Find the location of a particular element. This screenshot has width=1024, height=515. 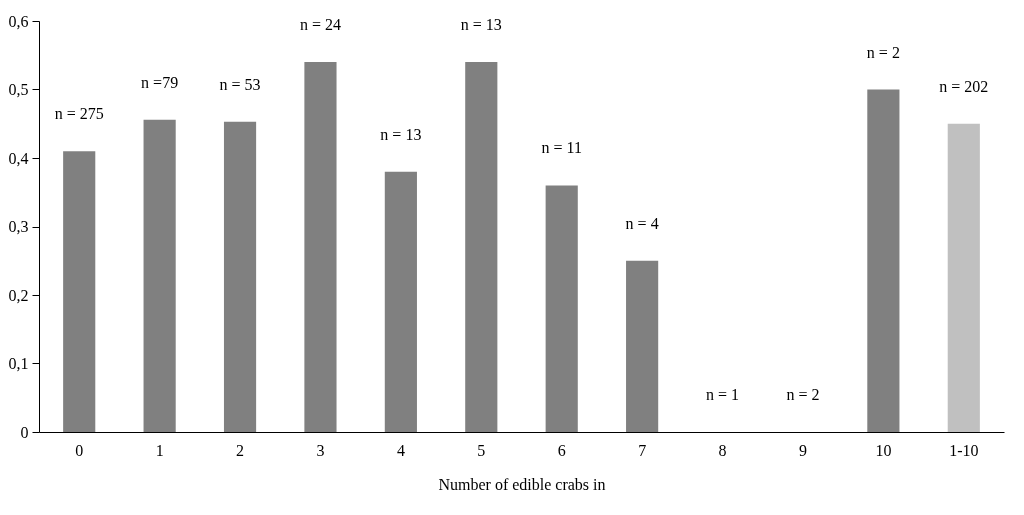

x-tick-label: 6 is located at coordinates (561, 450).